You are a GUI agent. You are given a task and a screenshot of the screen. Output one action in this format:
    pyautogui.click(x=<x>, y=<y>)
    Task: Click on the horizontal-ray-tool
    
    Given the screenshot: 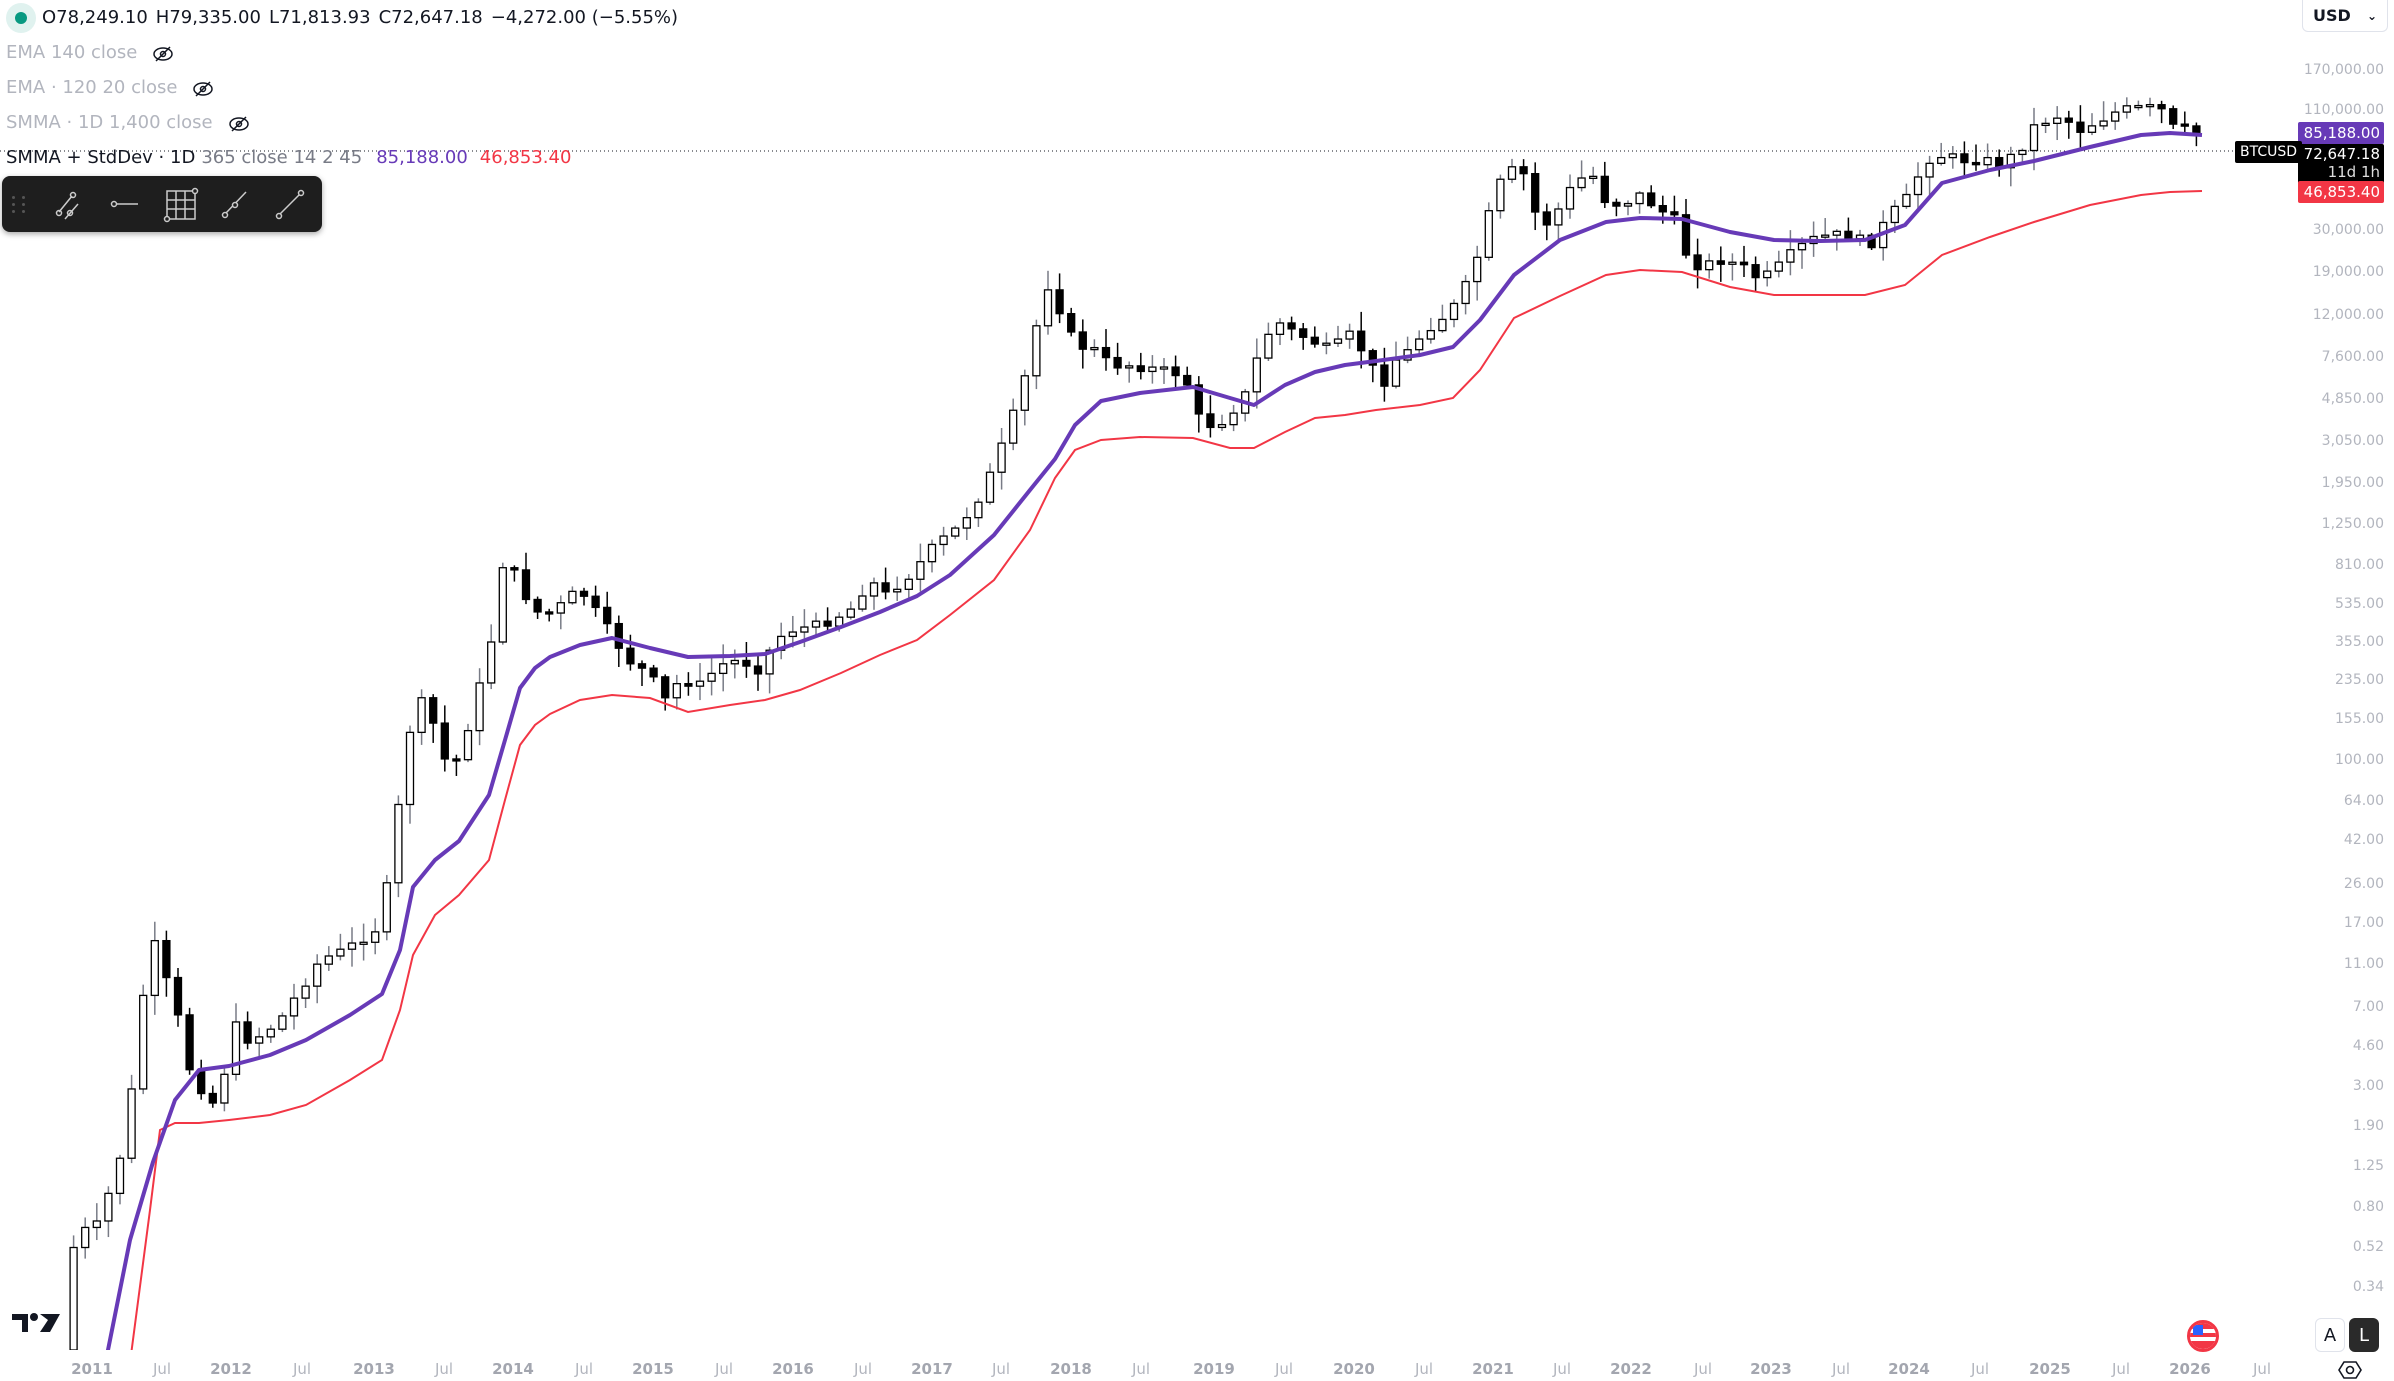 What is the action you would take?
    pyautogui.click(x=124, y=204)
    